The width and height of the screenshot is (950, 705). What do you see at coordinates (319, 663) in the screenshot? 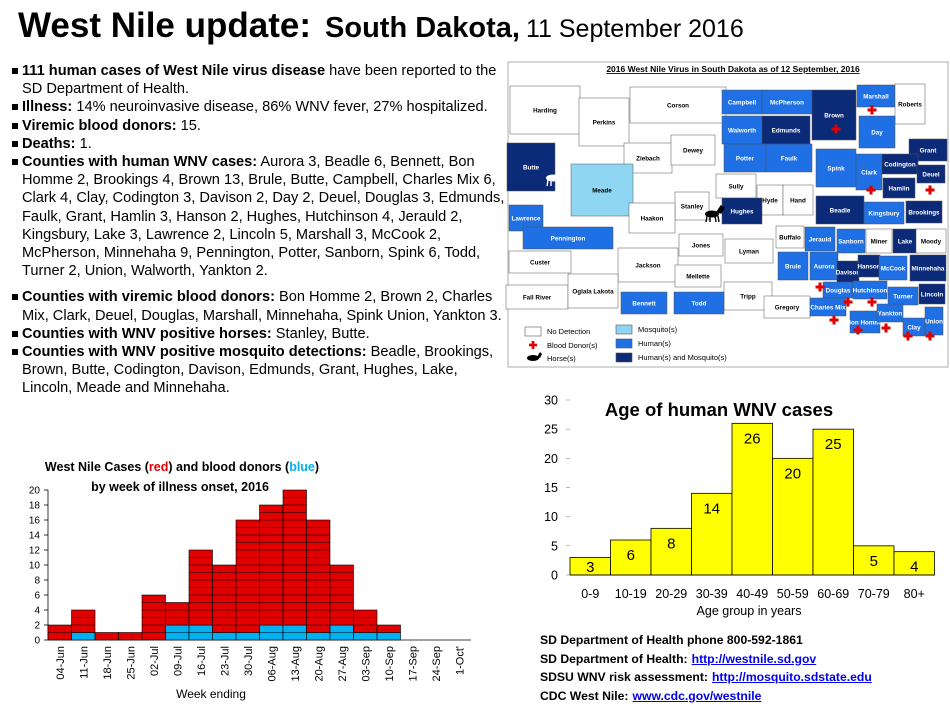
I see `x-tick-label: 20-Aug` at bounding box center [319, 663].